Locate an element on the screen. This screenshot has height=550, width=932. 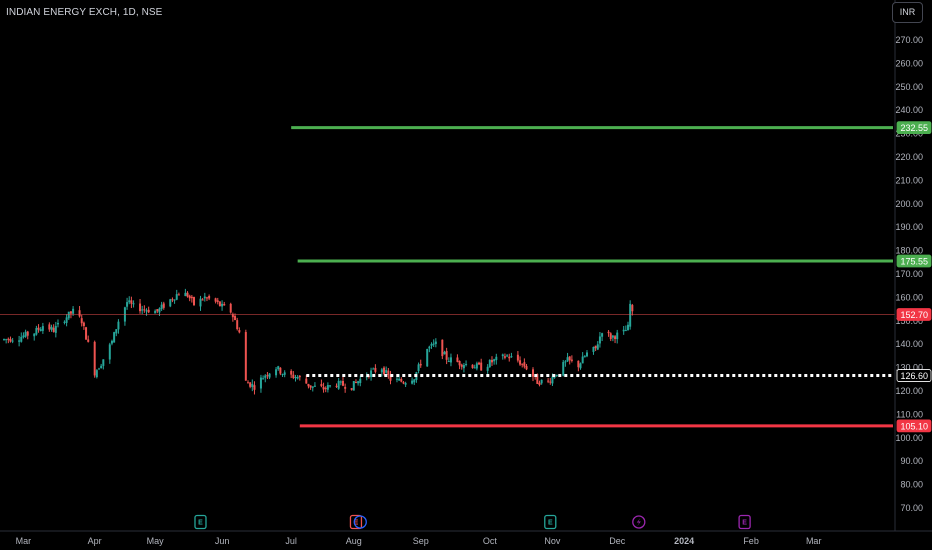
price-tick-label: 110.00 is located at coordinates (909, 414).